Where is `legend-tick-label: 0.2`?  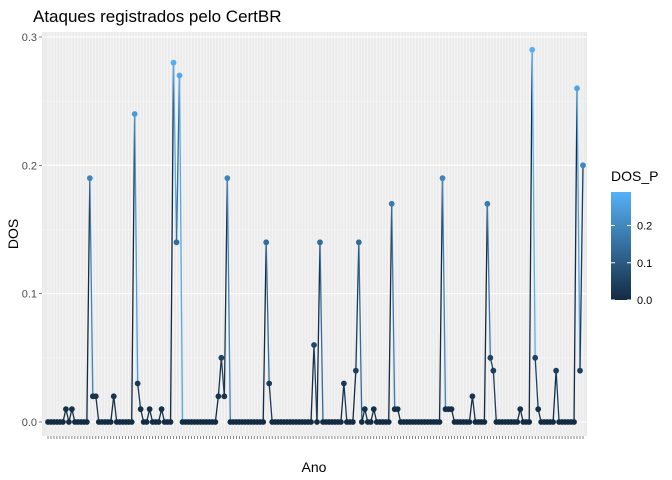 legend-tick-label: 0.2 is located at coordinates (644, 227).